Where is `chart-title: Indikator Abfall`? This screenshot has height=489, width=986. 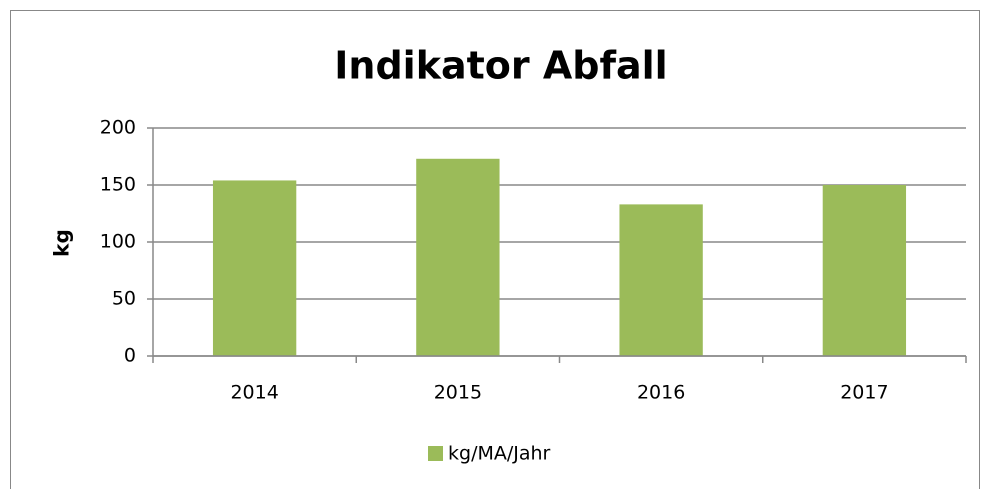
chart-title: Indikator Abfall is located at coordinates (500, 66).